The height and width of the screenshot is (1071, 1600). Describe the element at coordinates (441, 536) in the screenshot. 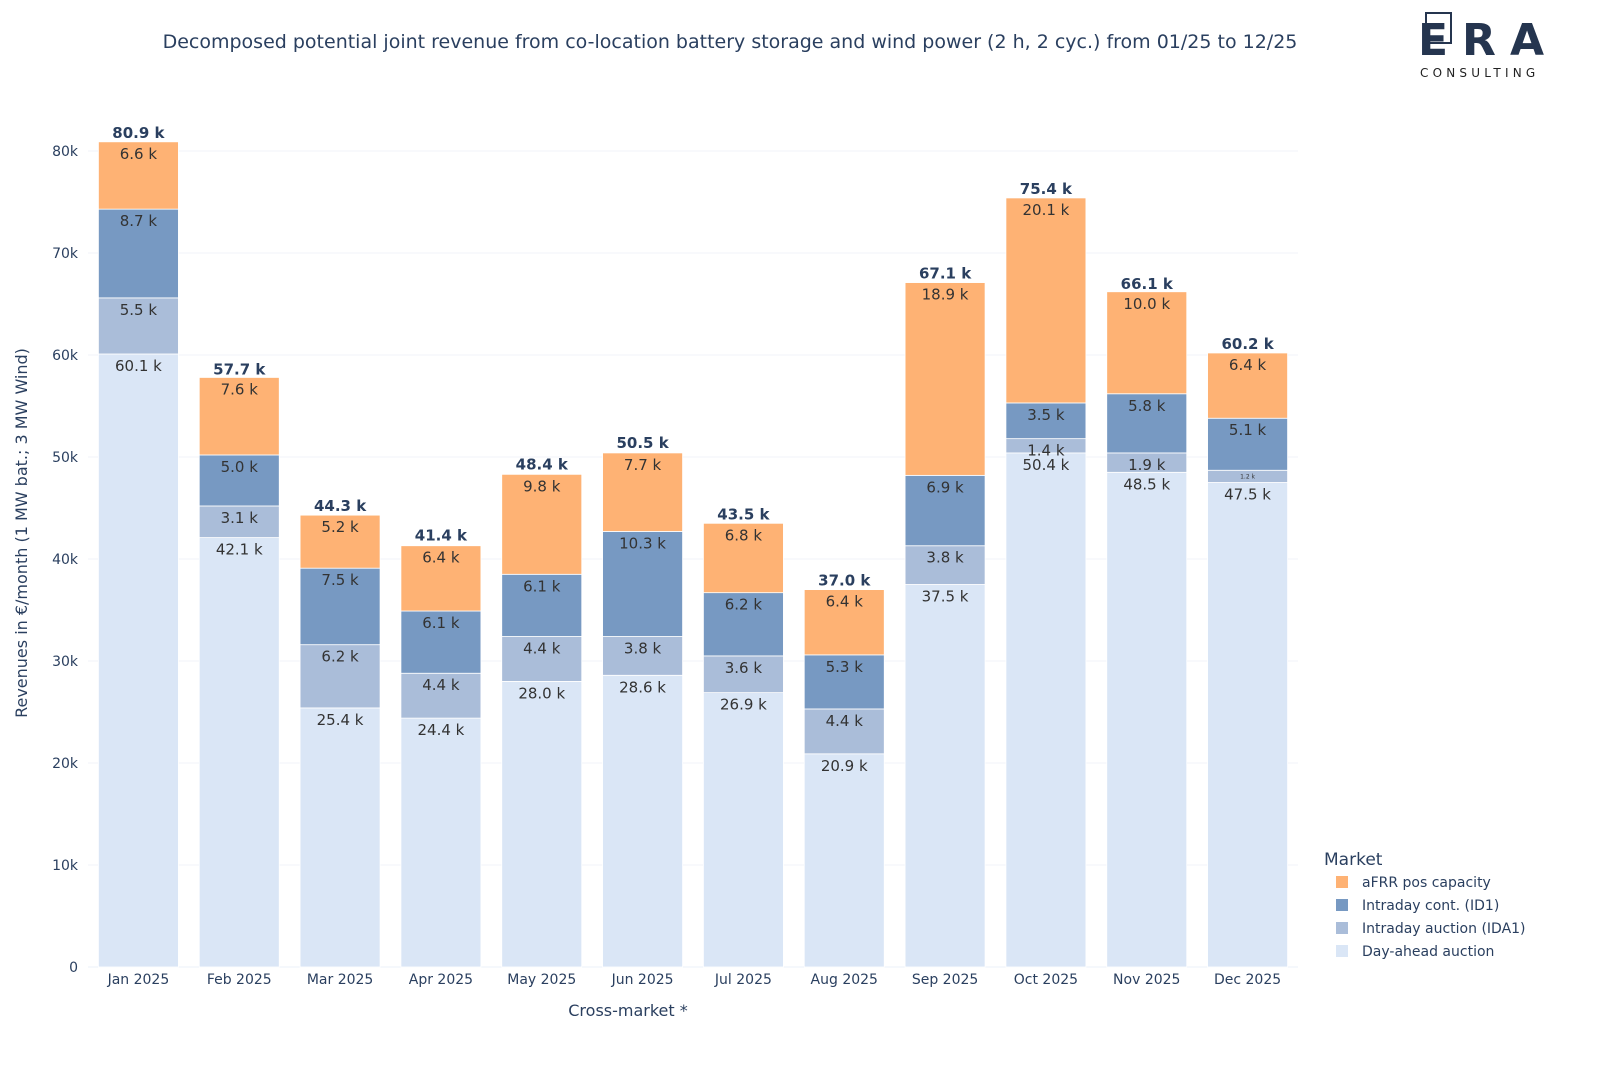

I see `total-label: 41.4 k` at that location.